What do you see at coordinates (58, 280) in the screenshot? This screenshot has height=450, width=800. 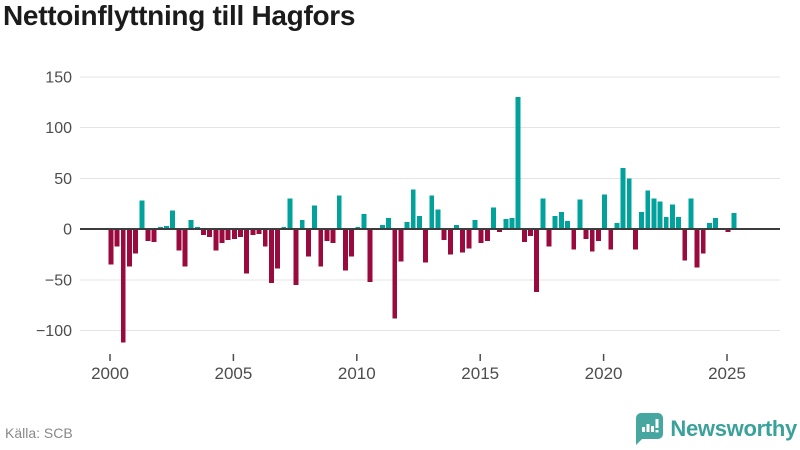 I see `y-tick-label: −50` at bounding box center [58, 280].